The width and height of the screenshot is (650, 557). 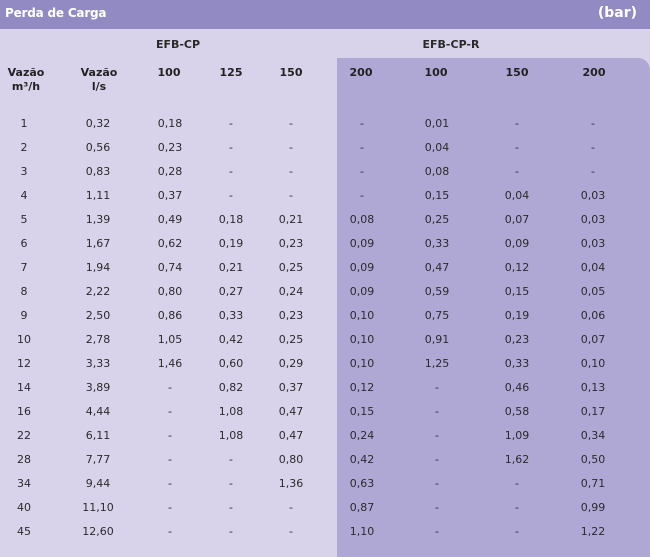 I want to click on col-header-vazao-m3h-line1: Vazão, so click(x=26, y=72).